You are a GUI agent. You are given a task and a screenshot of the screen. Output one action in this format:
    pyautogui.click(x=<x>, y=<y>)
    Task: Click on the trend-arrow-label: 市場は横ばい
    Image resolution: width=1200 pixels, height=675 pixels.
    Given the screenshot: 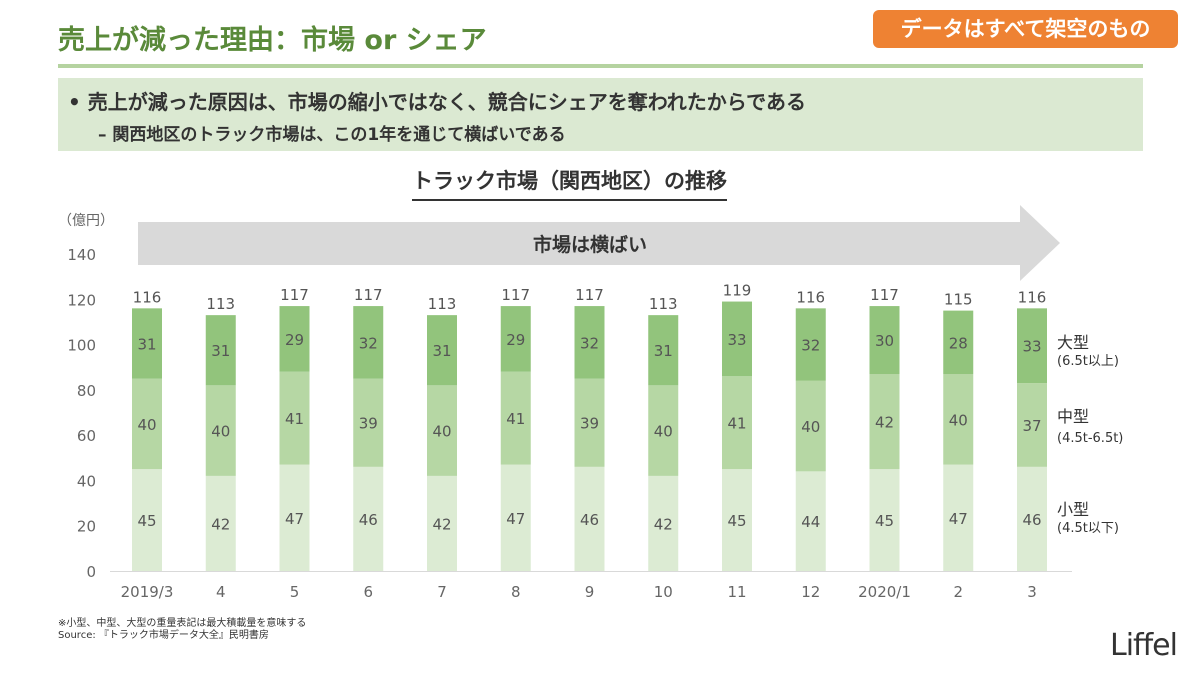 What is the action you would take?
    pyautogui.click(x=590, y=244)
    